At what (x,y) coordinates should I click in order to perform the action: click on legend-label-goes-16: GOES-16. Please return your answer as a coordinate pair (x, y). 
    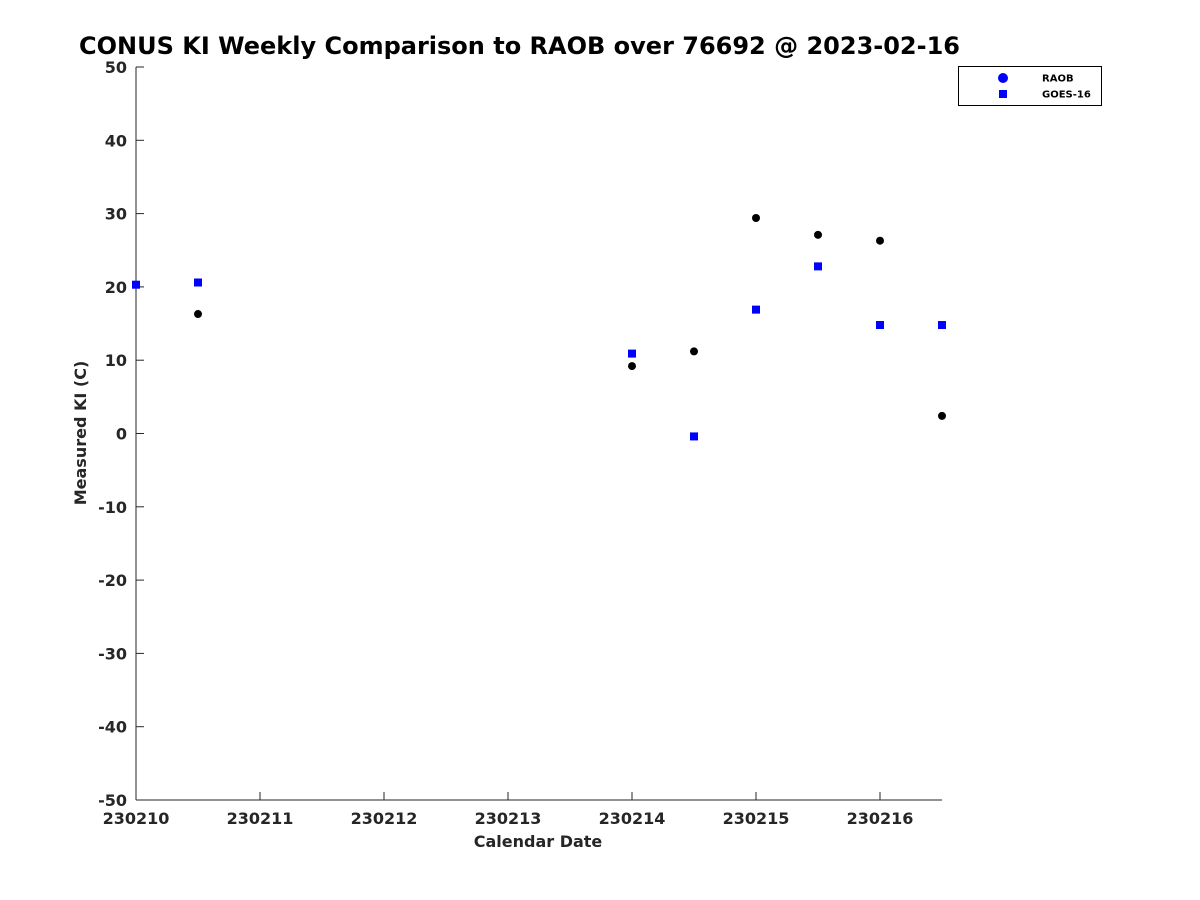
    Looking at the image, I should click on (1066, 95).